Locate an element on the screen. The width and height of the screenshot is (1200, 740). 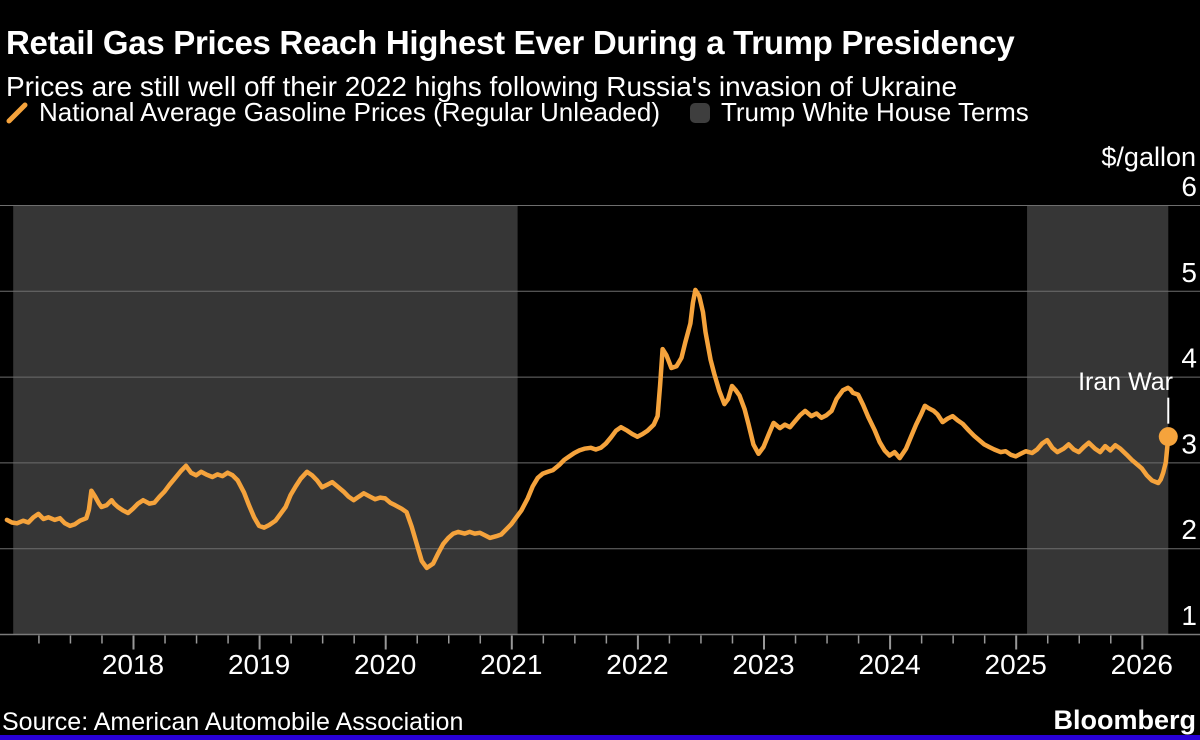
svg-text: 6 is located at coordinates (1189, 186).